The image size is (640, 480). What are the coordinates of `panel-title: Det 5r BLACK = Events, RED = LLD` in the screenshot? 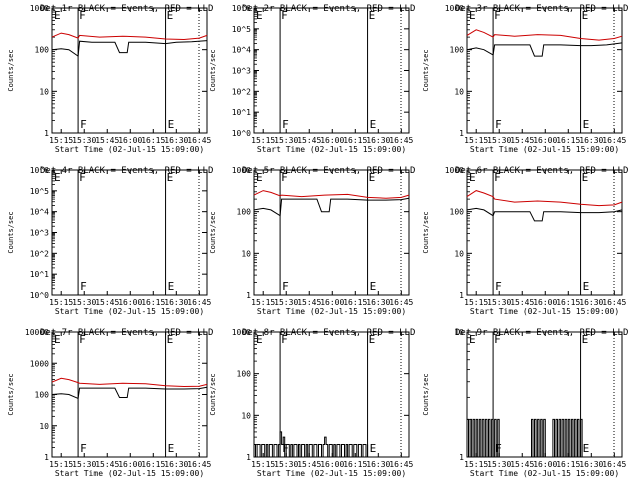 It's located at (328, 171).